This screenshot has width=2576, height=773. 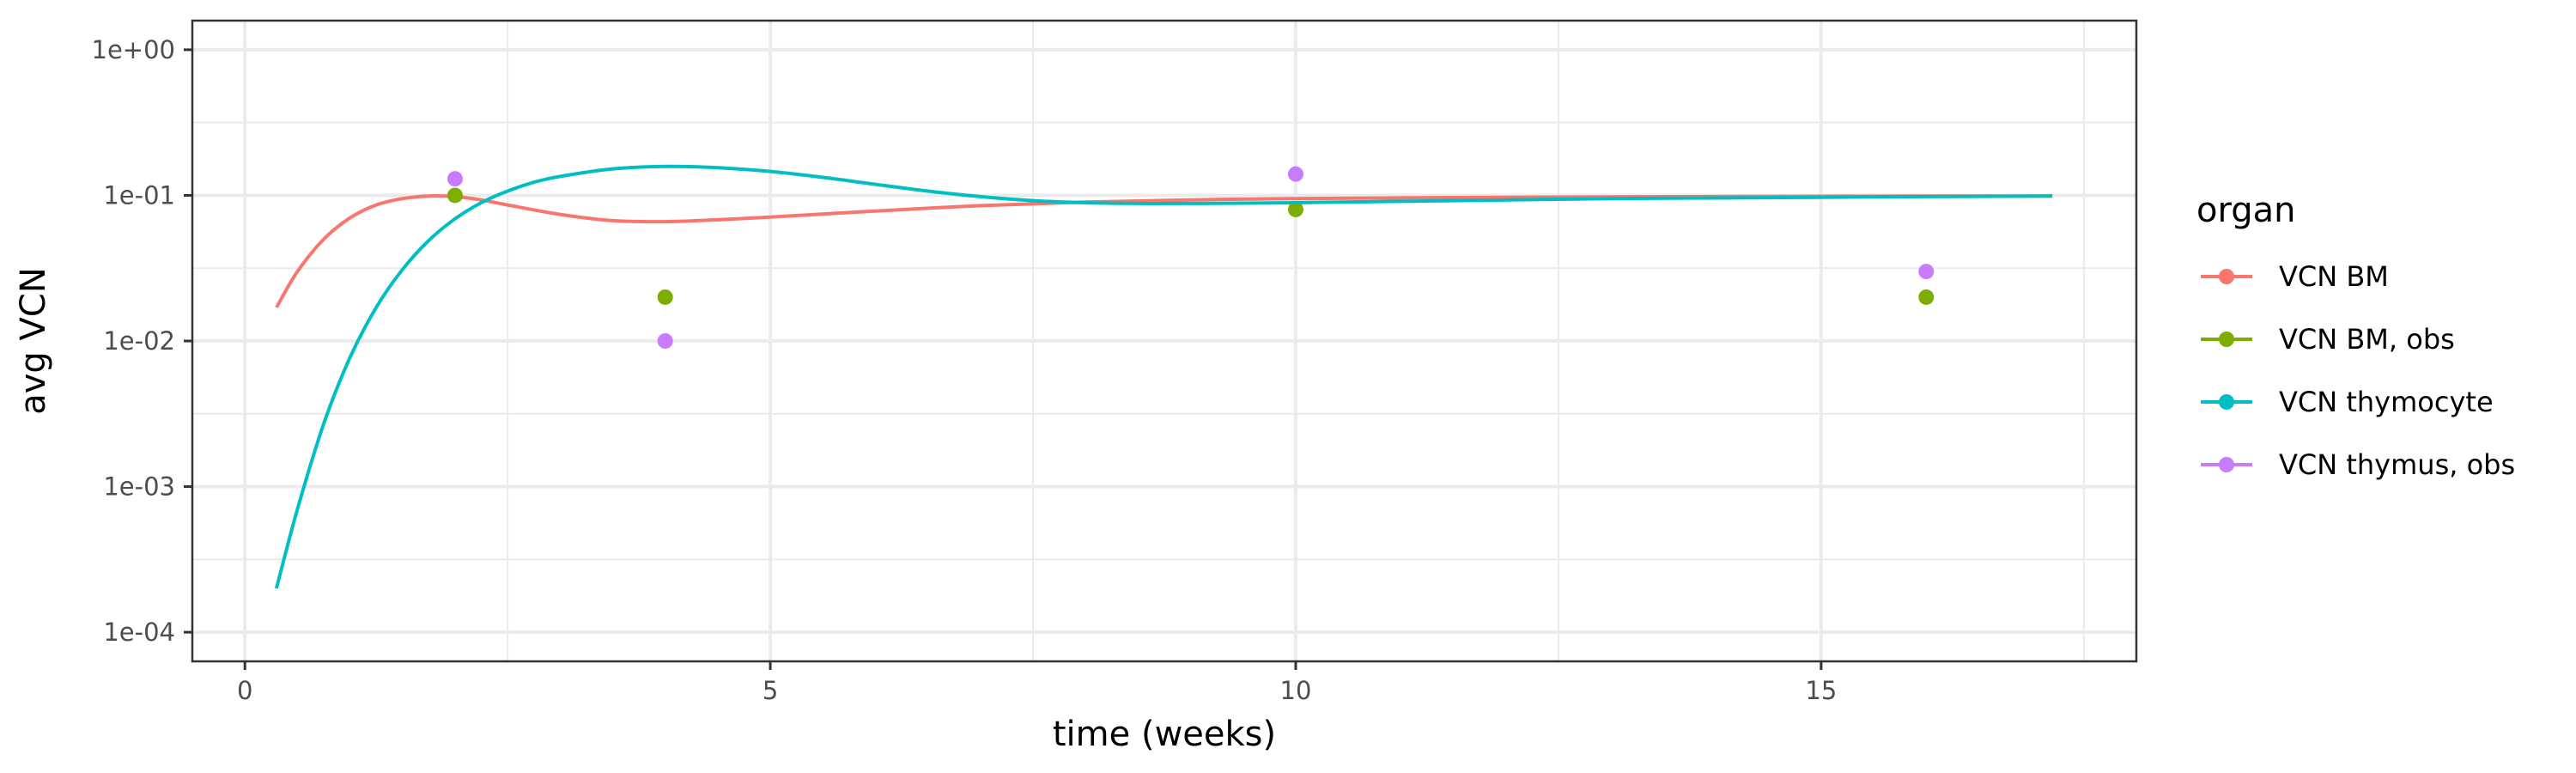 What do you see at coordinates (139, 341) in the screenshot?
I see `y-tick-label: 1e-02` at bounding box center [139, 341].